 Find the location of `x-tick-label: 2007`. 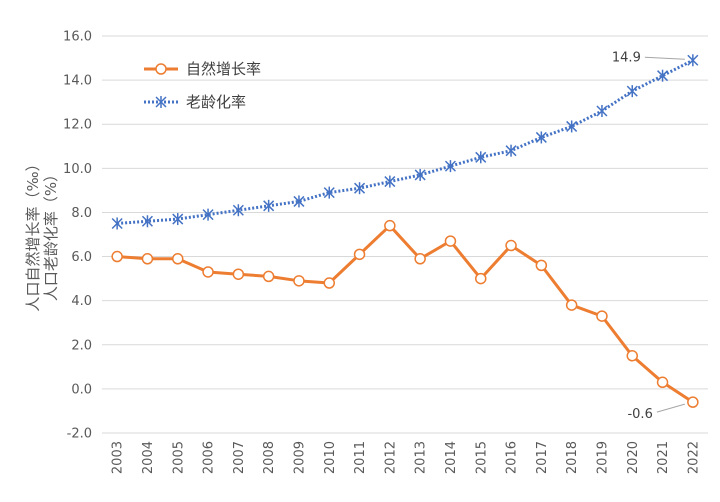

x-tick-label: 2007 is located at coordinates (239, 457).